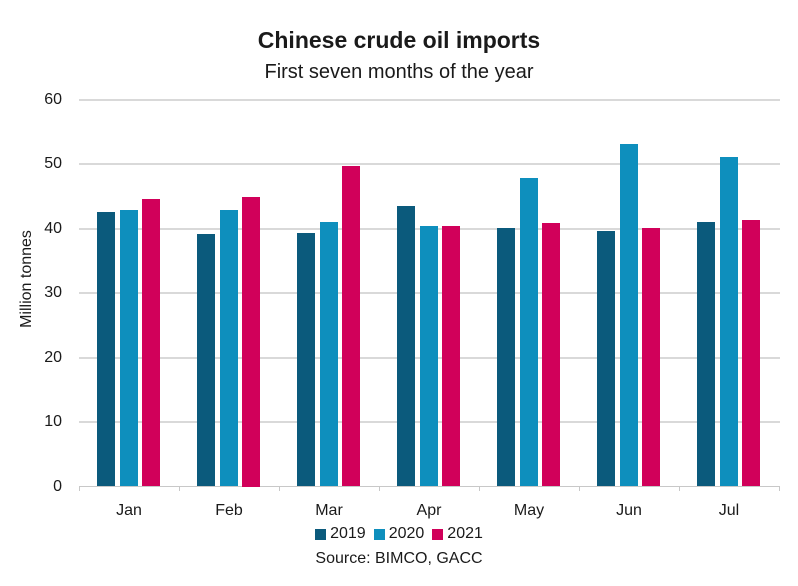  I want to click on x-tick-label: Mar, so click(329, 510).